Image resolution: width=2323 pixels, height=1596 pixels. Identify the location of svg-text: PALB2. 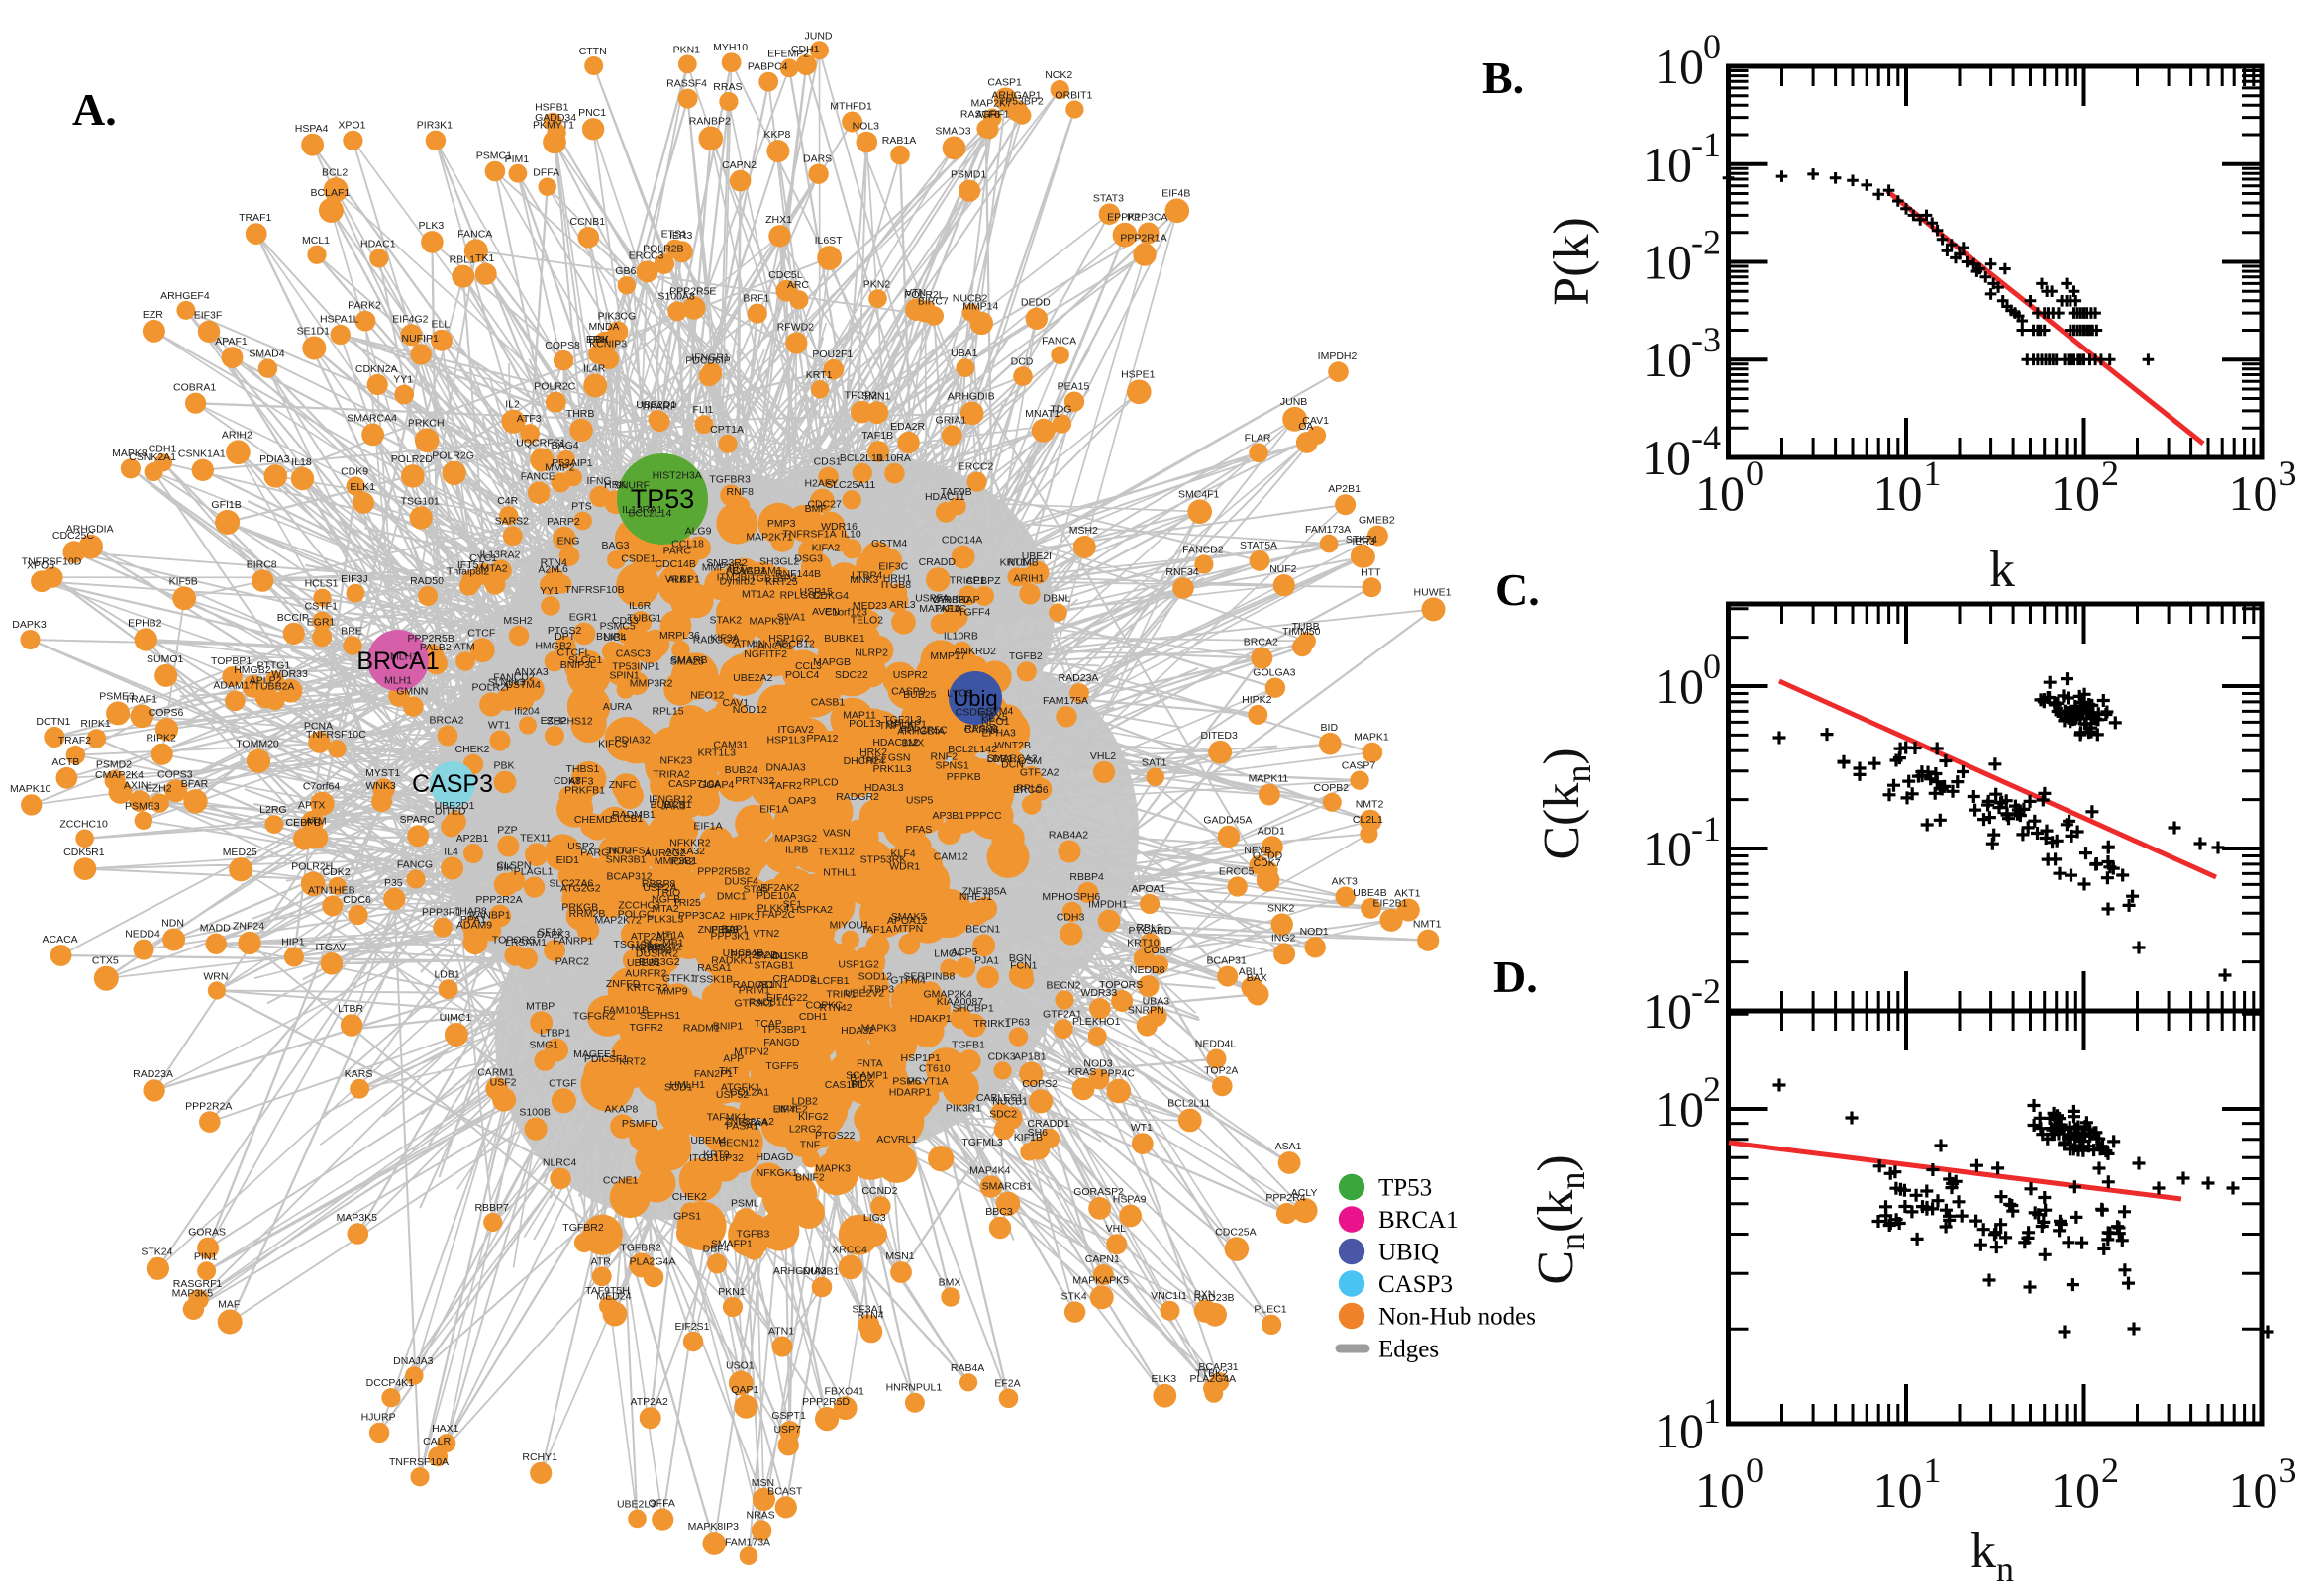
(436, 647).